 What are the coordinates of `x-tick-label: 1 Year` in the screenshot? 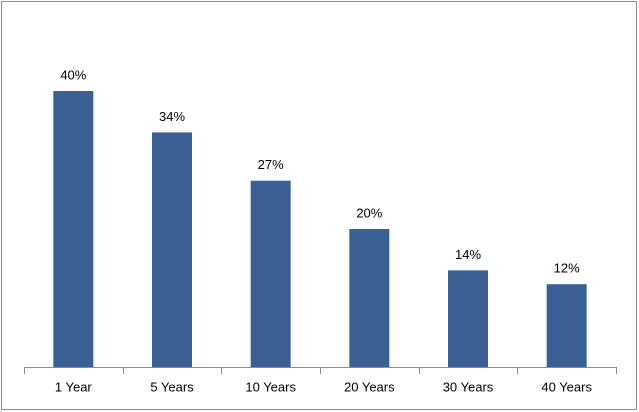 It's located at (74, 386).